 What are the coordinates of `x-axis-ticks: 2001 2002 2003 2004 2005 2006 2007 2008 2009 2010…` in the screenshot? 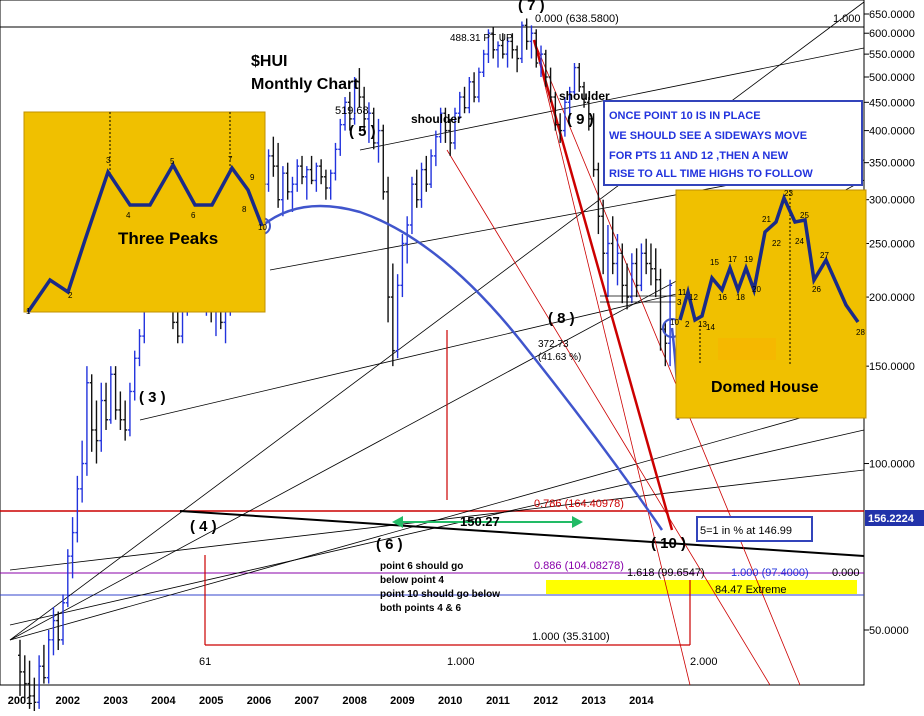 It's located at (331, 701).